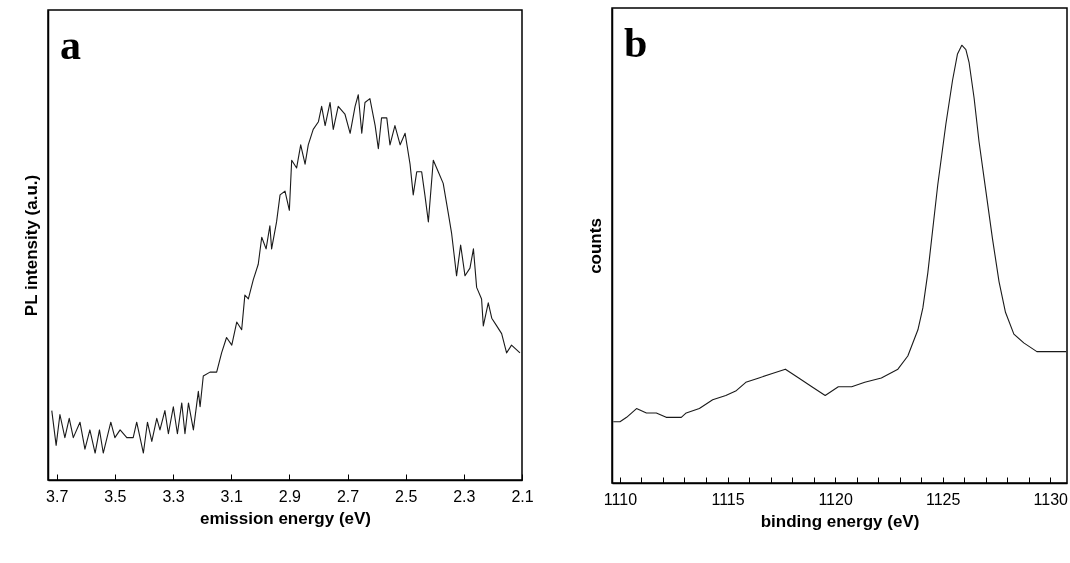 The width and height of the screenshot is (1070, 563). What do you see at coordinates (595, 246) in the screenshot?
I see `y-axis-title: counts` at bounding box center [595, 246].